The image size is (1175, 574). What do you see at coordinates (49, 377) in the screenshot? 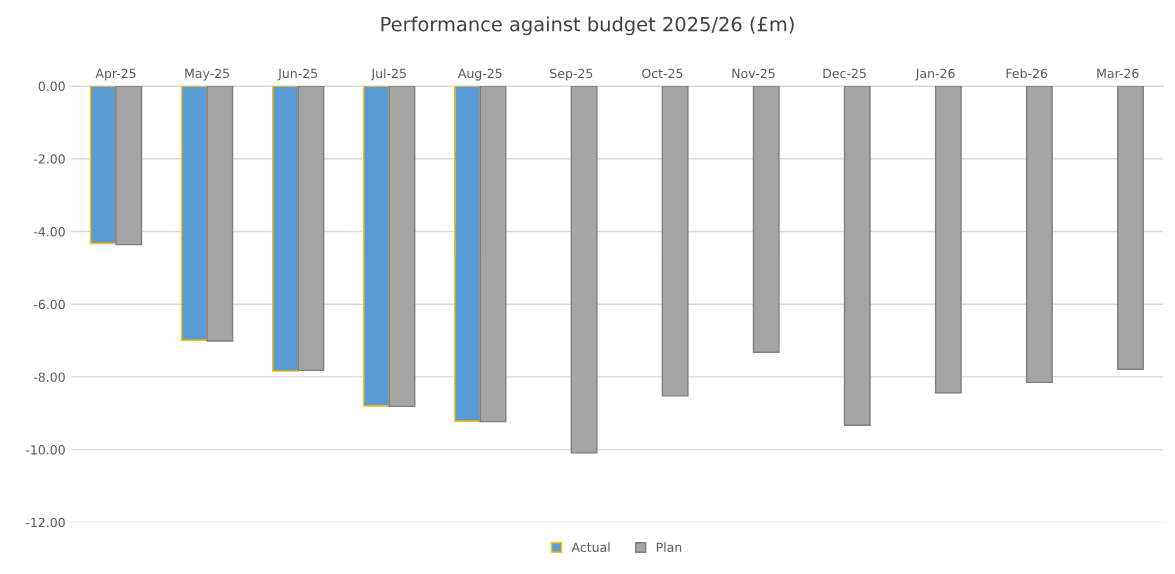
I see `y-tick-label: -8.00` at bounding box center [49, 377].